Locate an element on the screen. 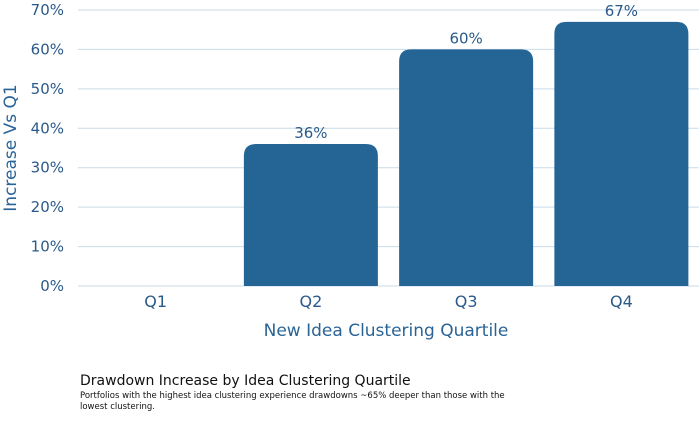 Image resolution: width=699 pixels, height=438 pixels. y-tick-label: 70% is located at coordinates (47, 10).